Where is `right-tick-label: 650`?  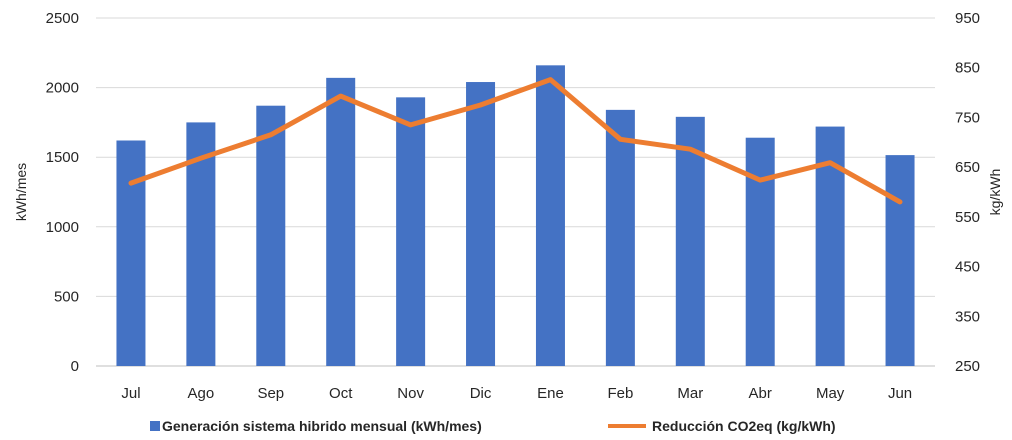
right-tick-label: 650 is located at coordinates (967, 167).